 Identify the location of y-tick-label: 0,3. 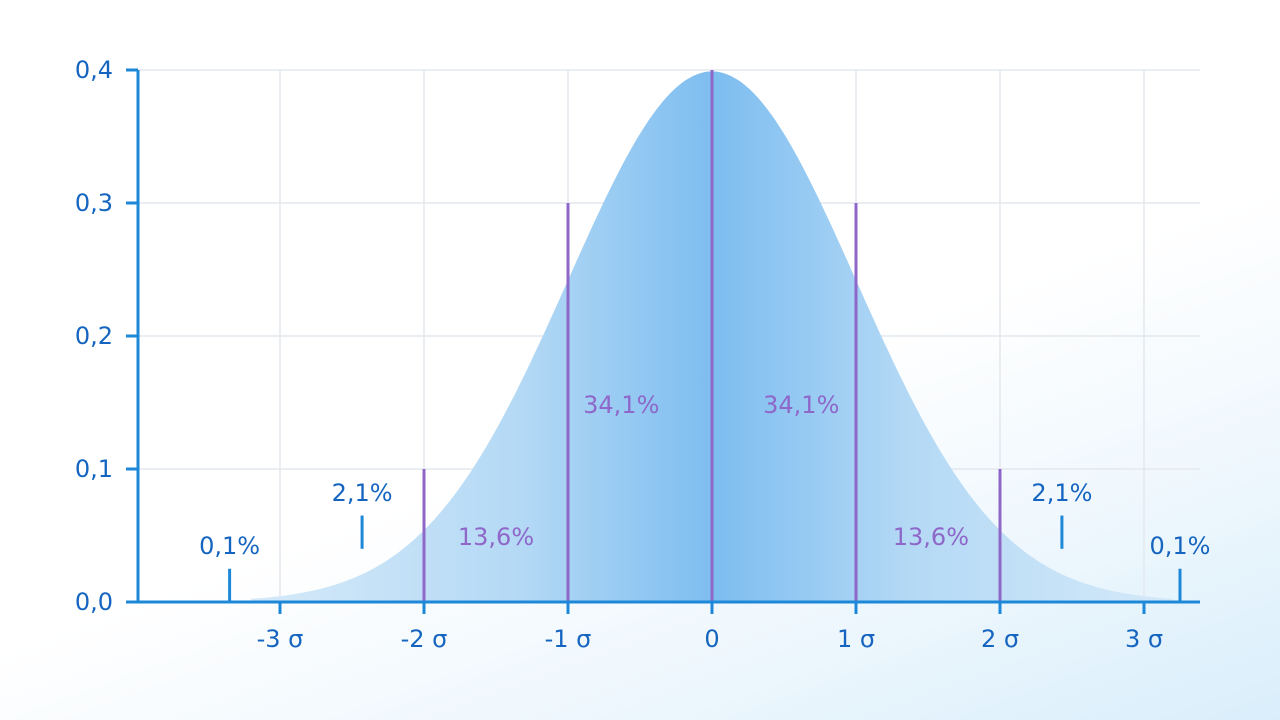
(94, 203).